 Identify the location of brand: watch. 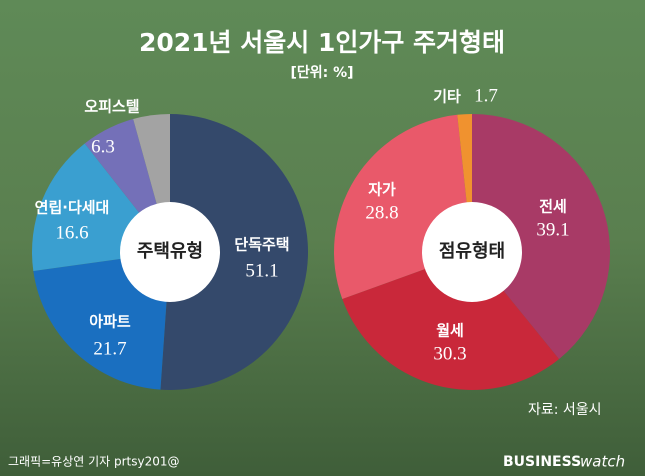
(602, 462).